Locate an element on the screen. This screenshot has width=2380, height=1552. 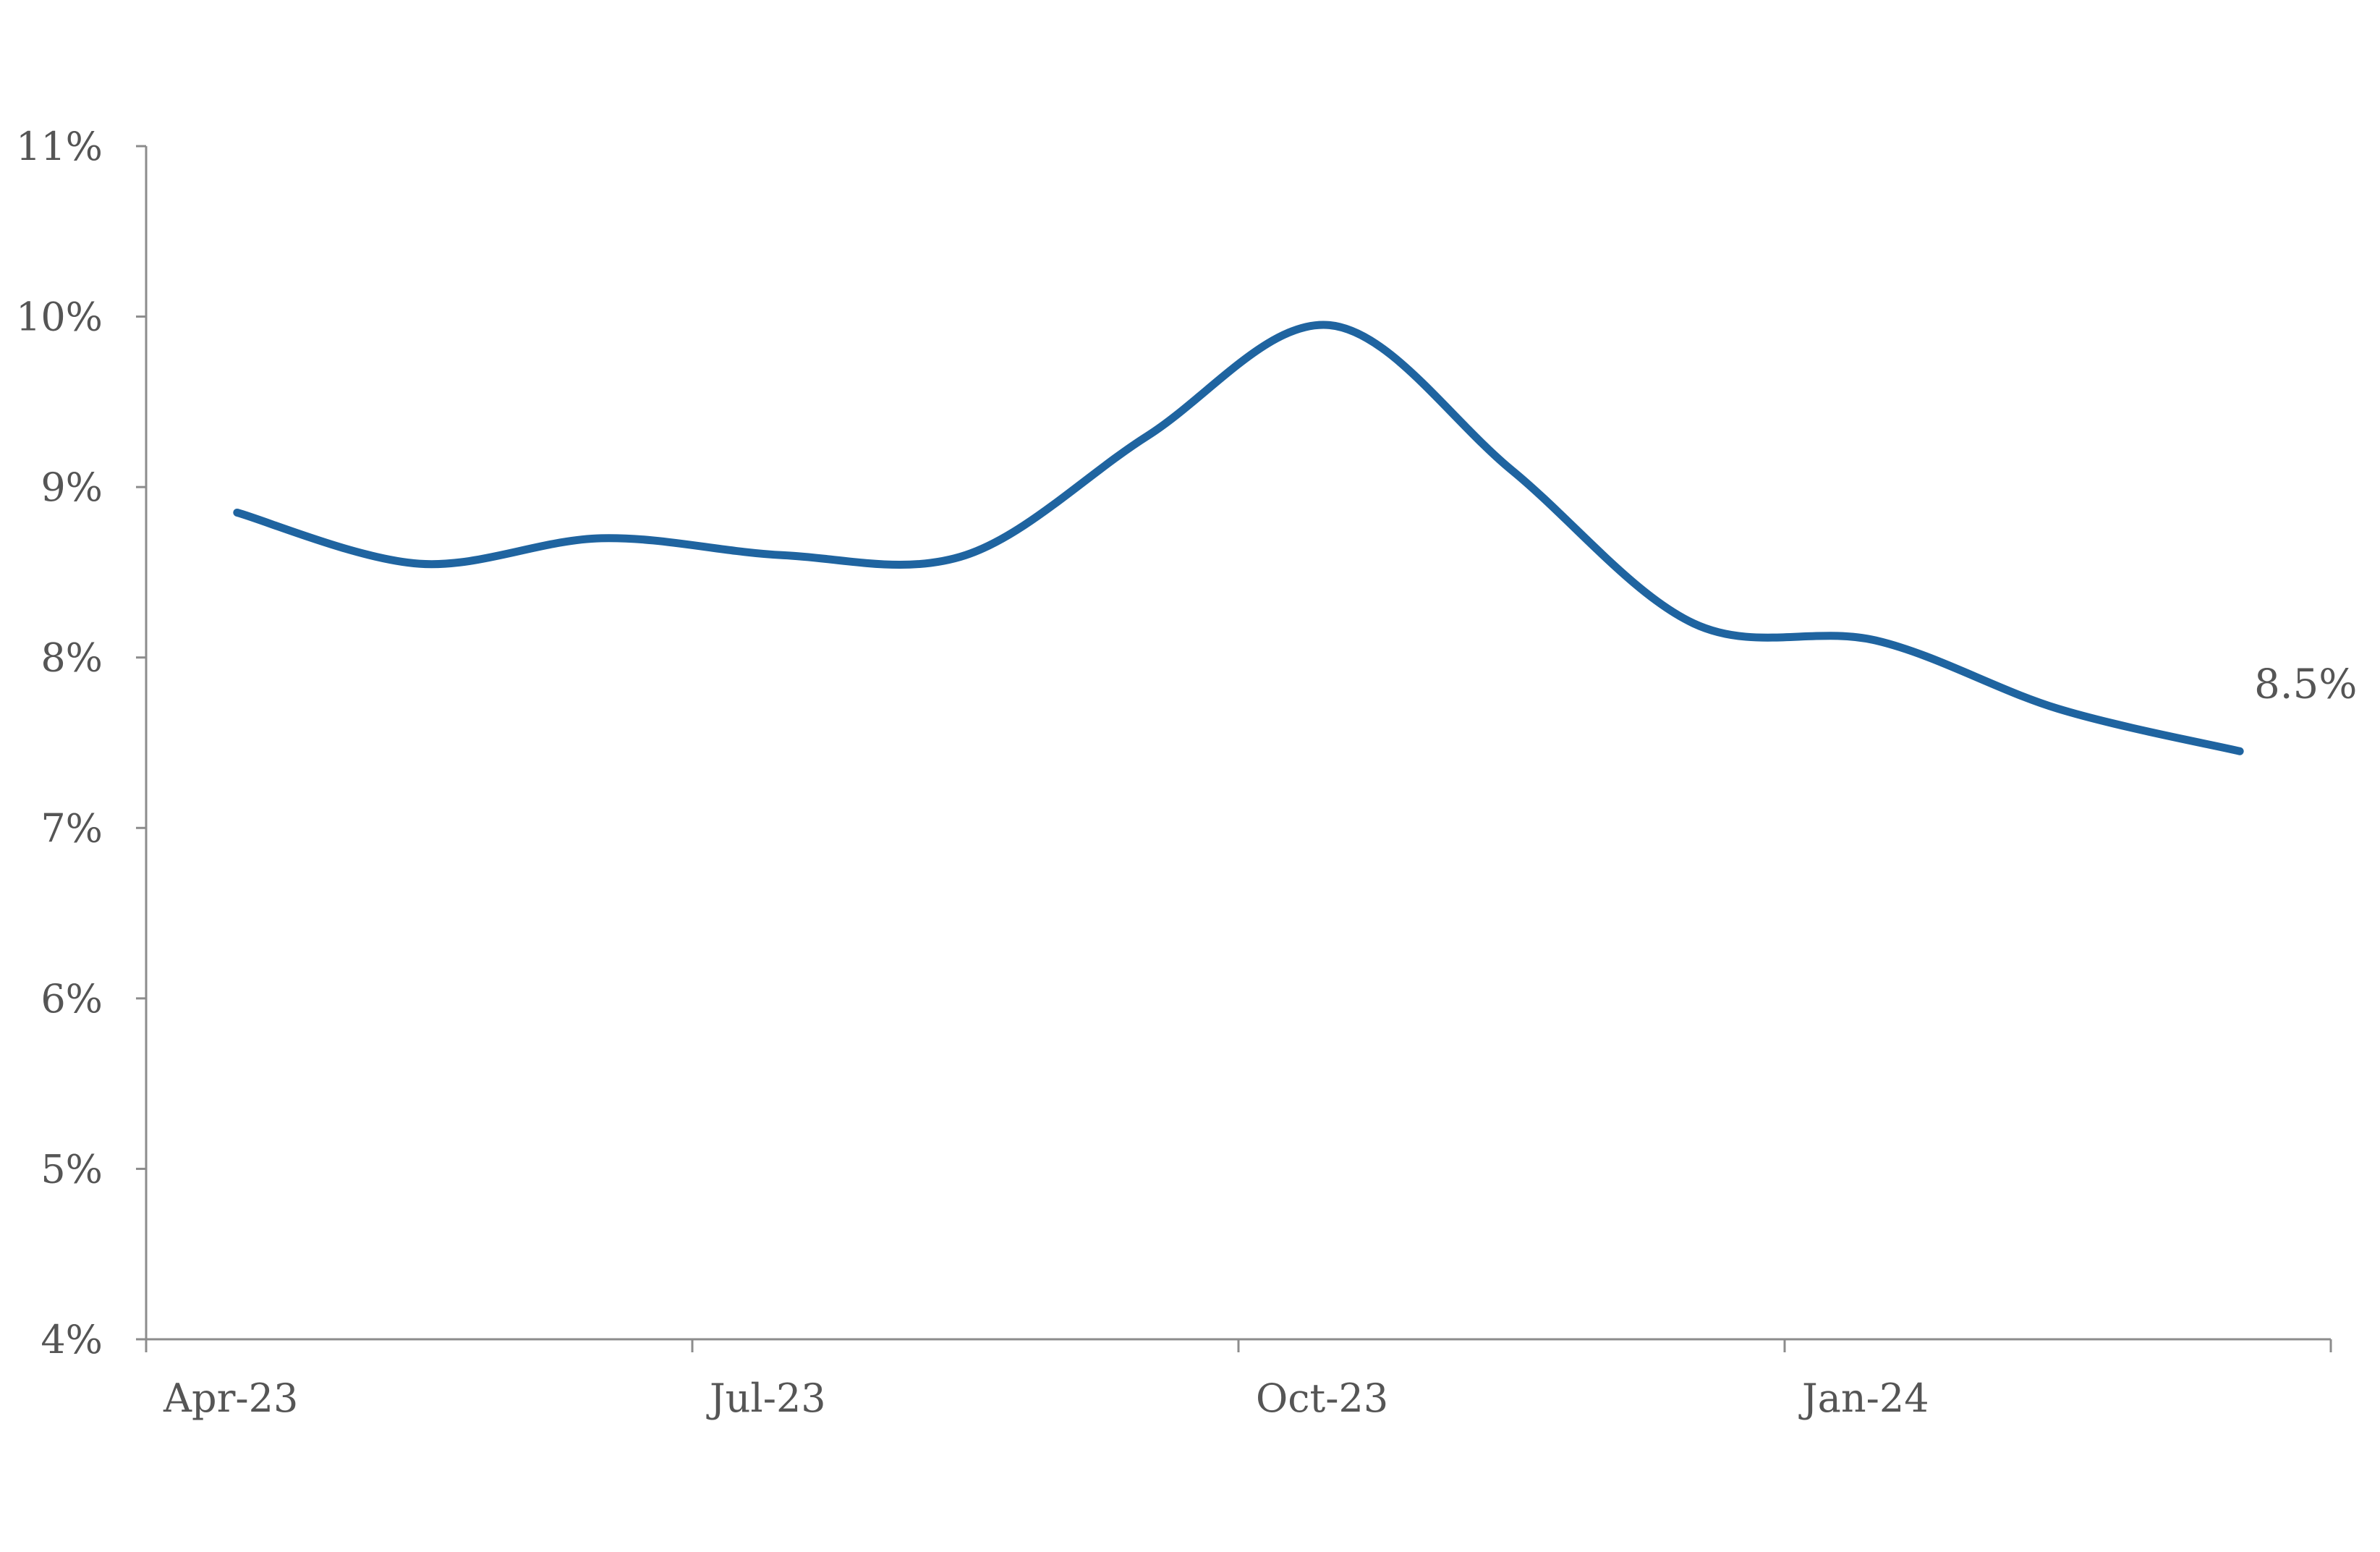
x-tick-label: Apr-23 is located at coordinates (230, 1398).